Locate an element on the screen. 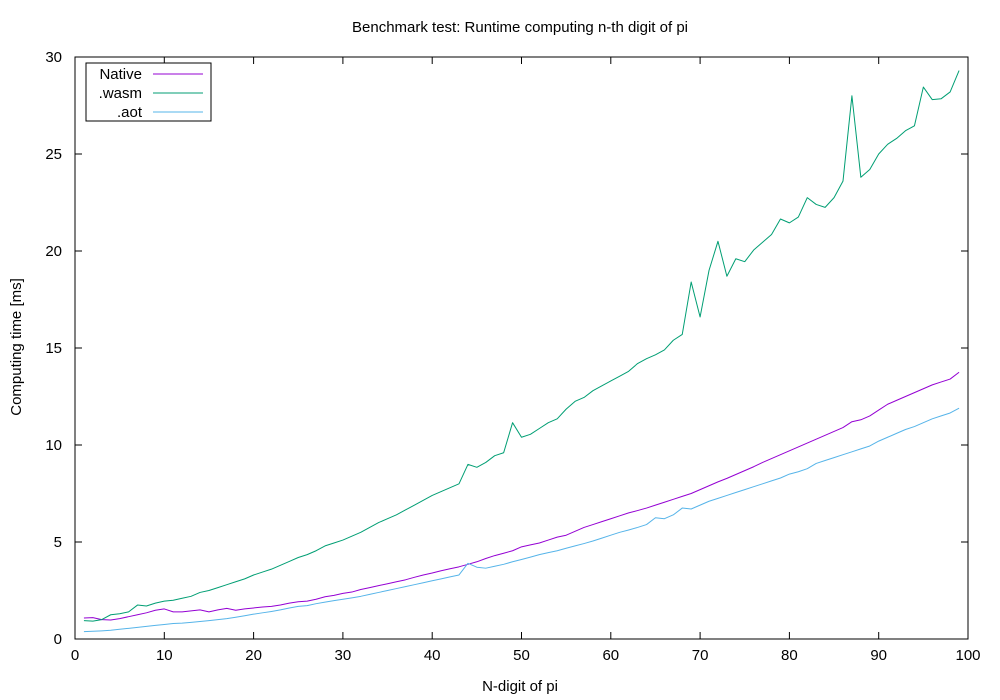 This screenshot has height=700, width=1000. x-tick-label: 70 is located at coordinates (700, 655).